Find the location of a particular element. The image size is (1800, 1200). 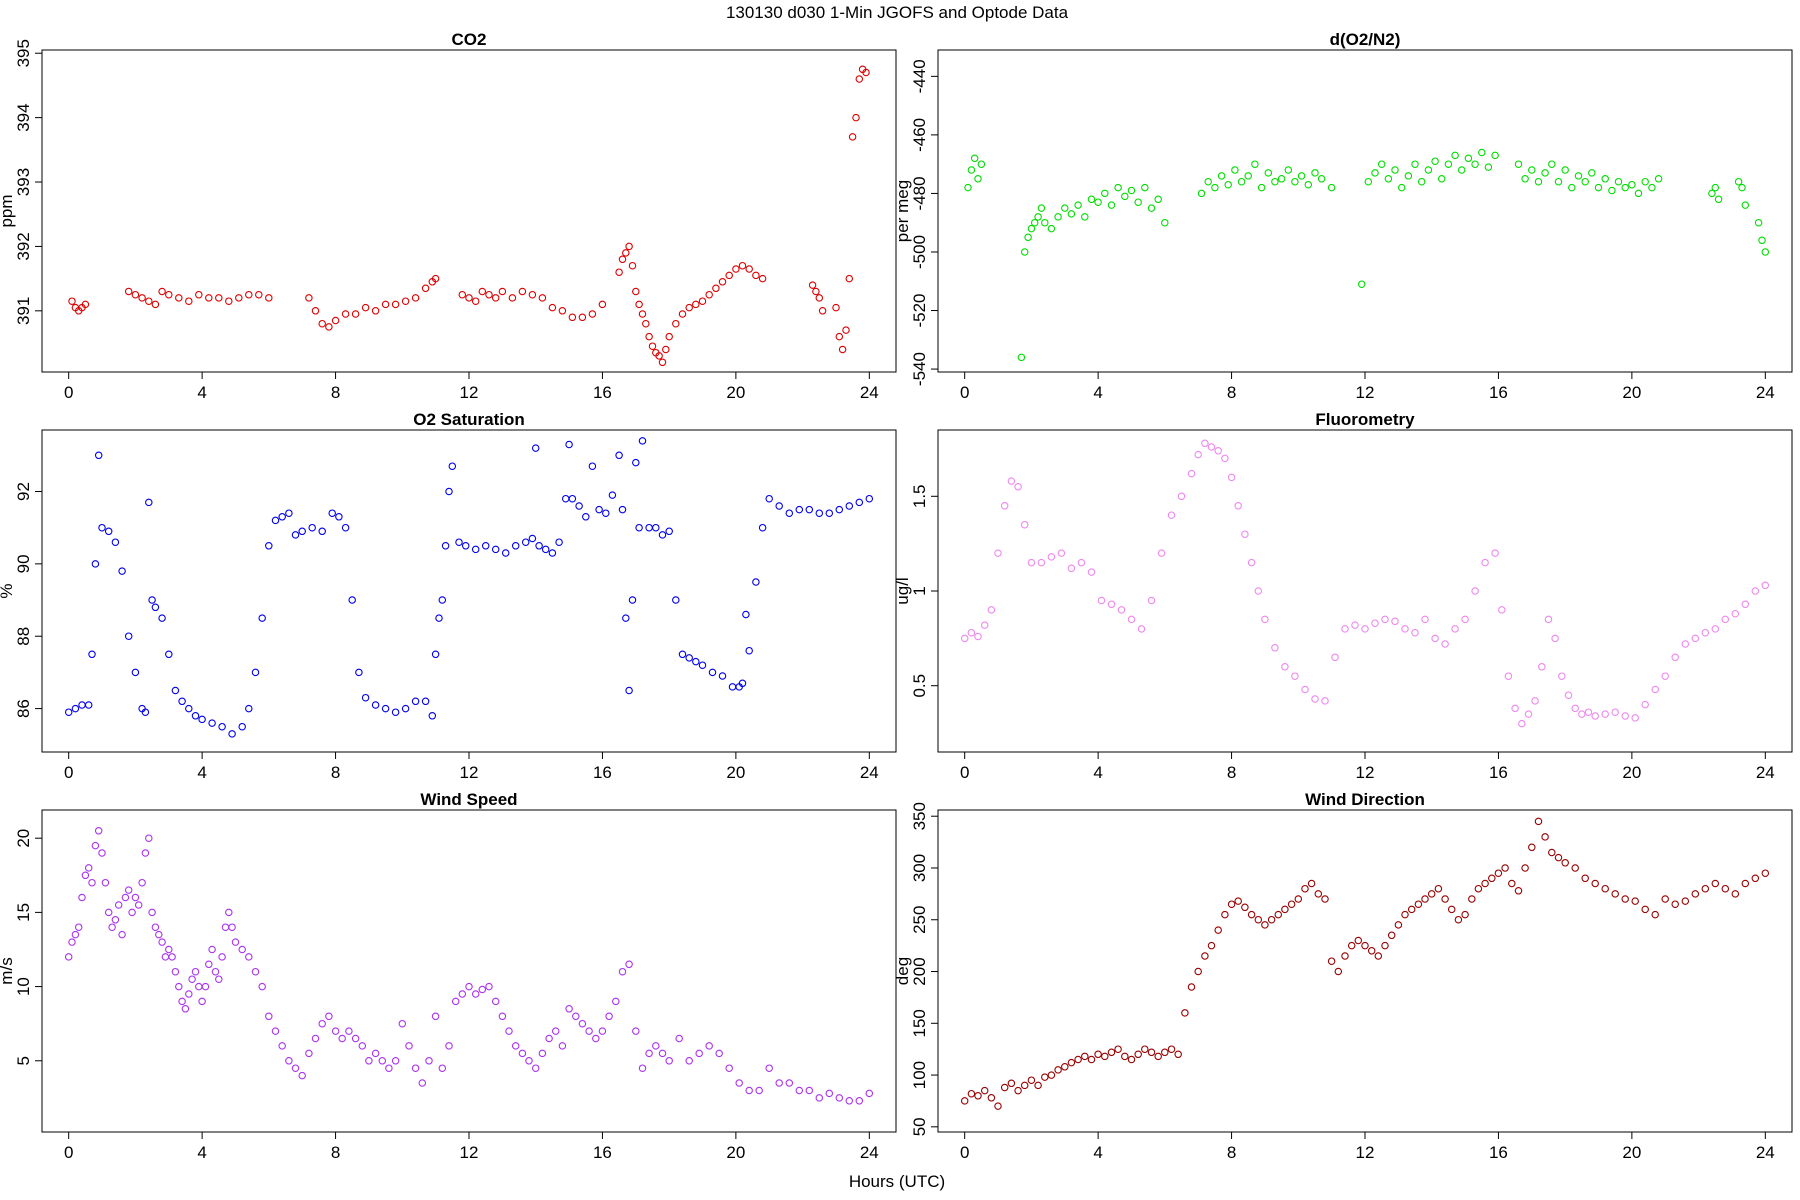

x-axis-label: Hours (UTC) is located at coordinates (897, 1181).